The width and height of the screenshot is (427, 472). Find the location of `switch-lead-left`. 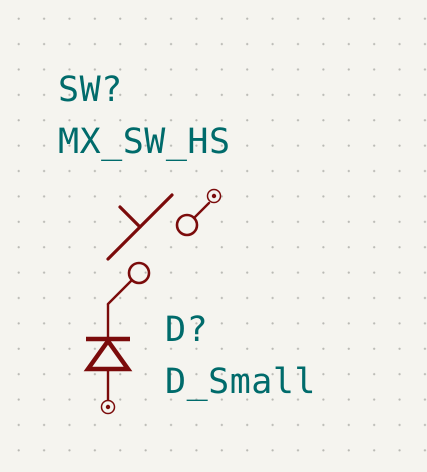

switch-lead-left is located at coordinates (120, 292).